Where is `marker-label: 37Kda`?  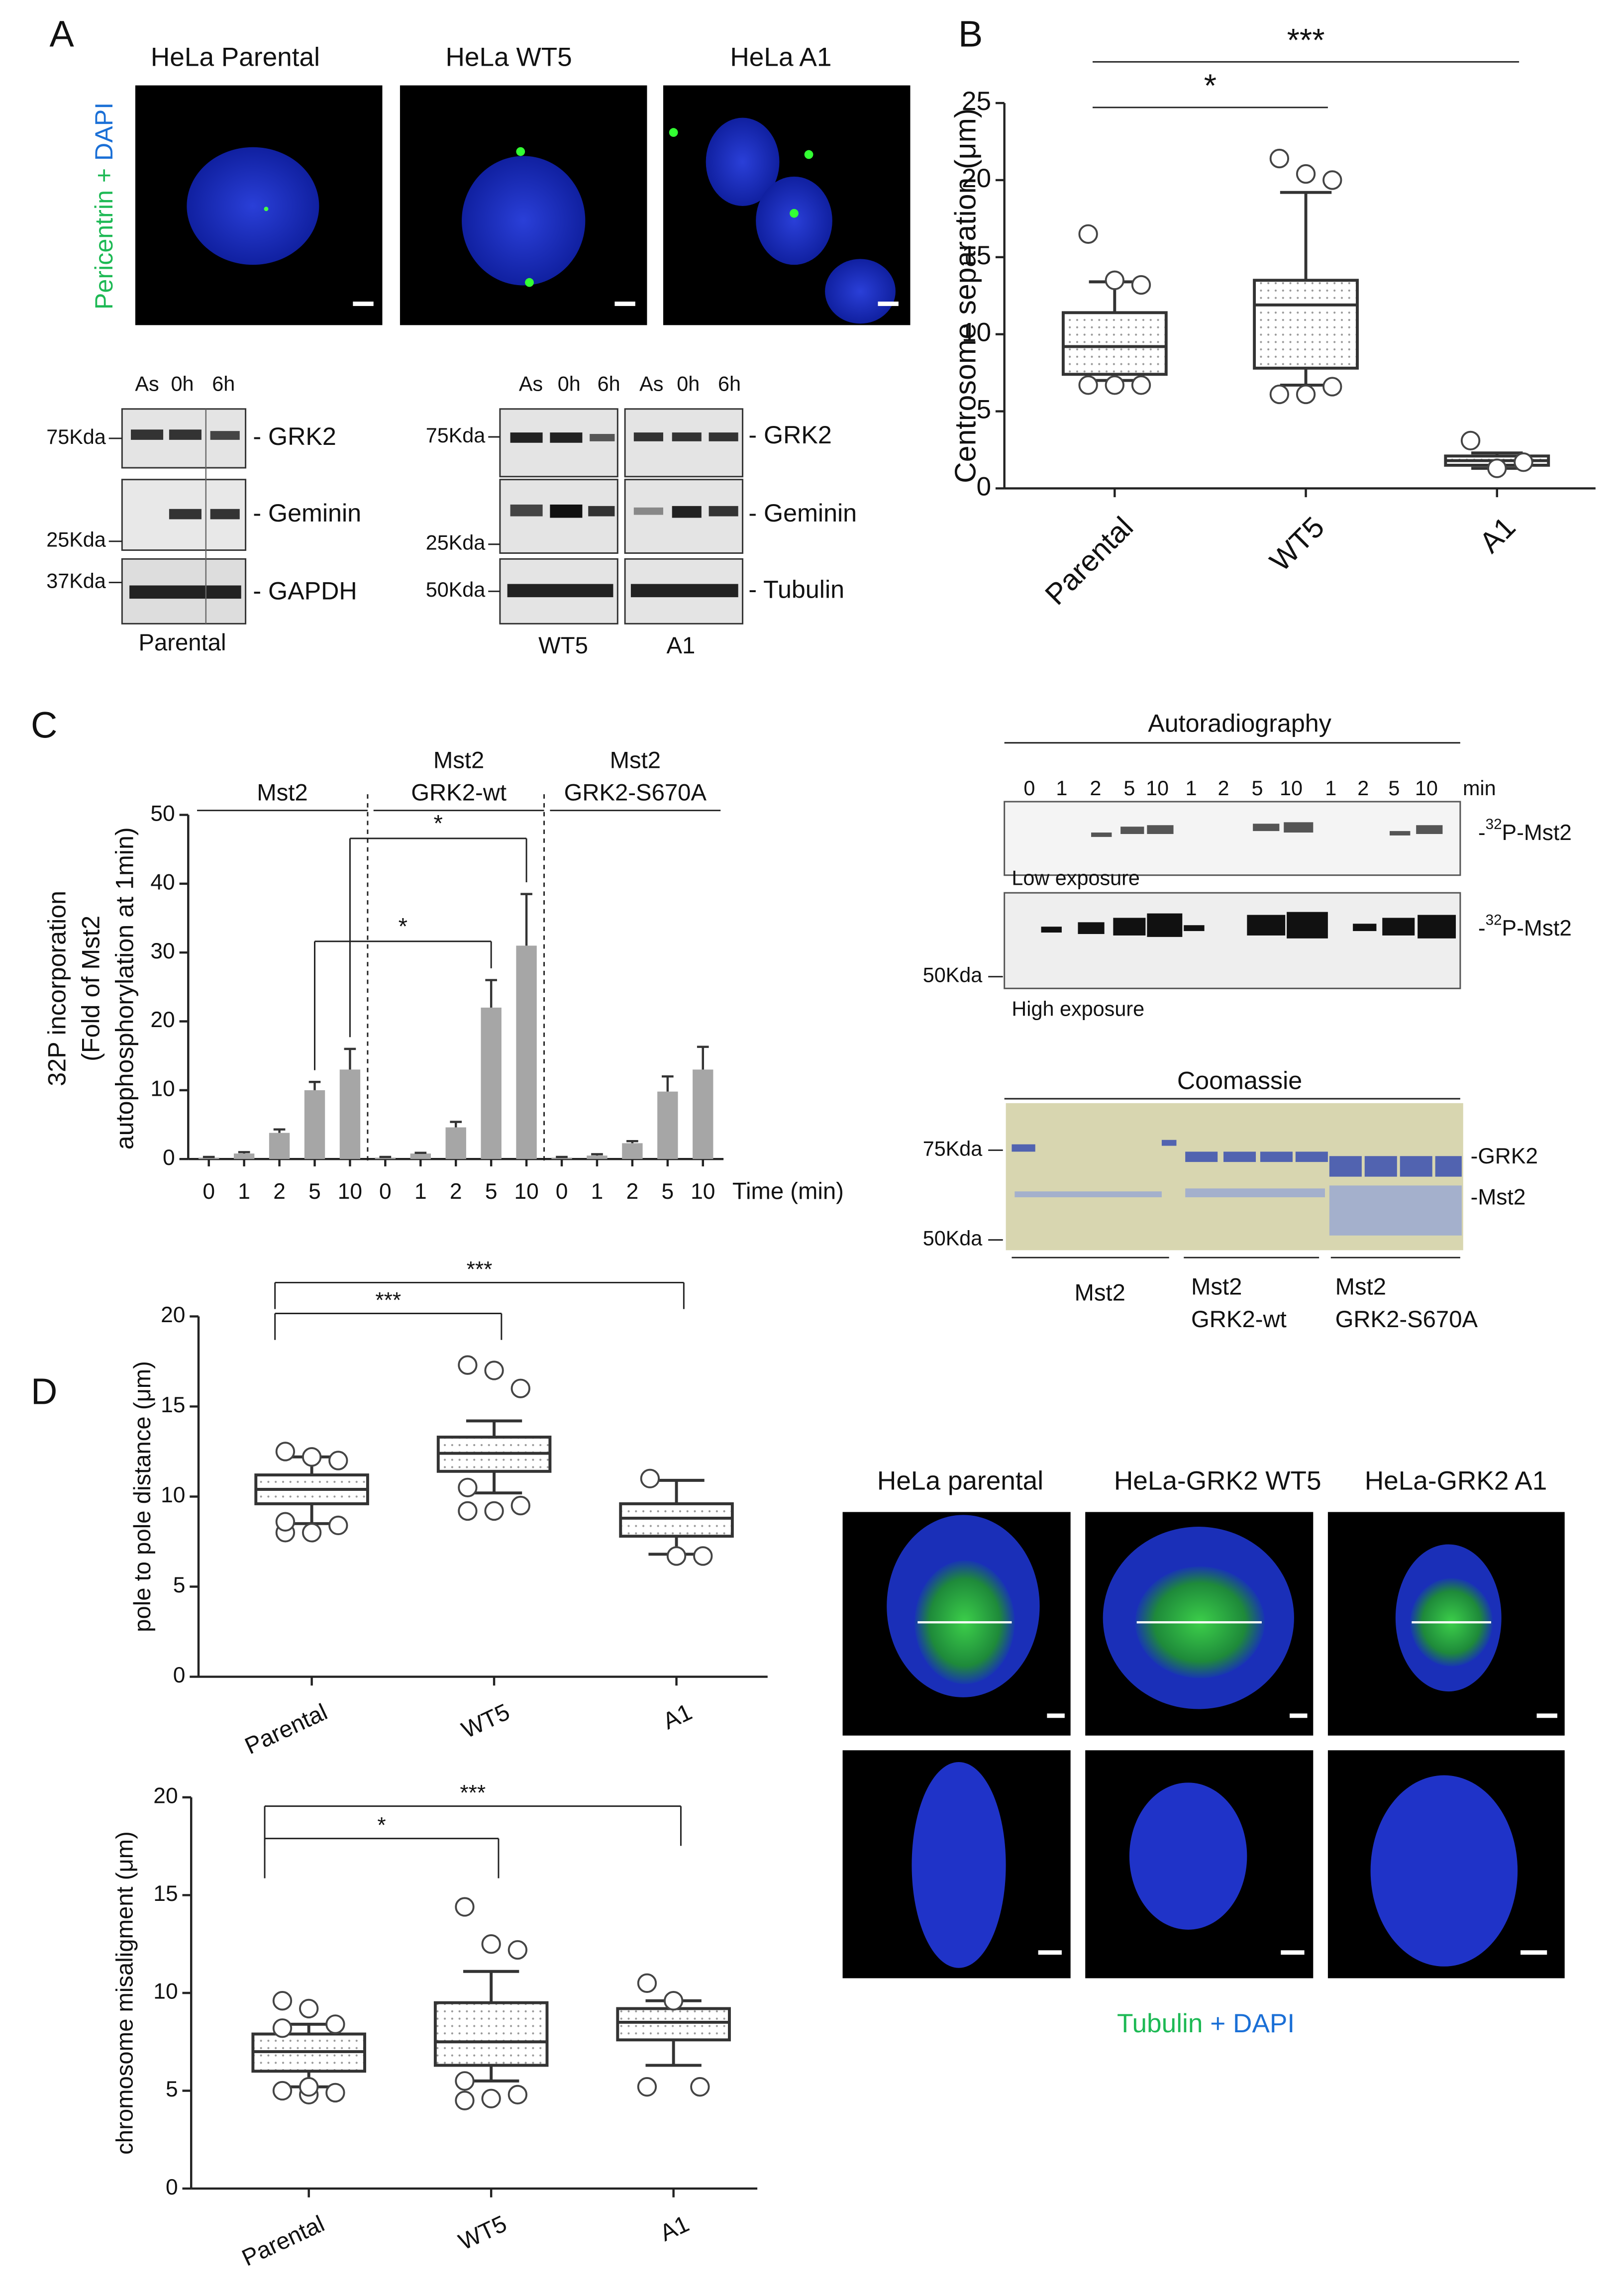
marker-label: 37Kda is located at coordinates (76, 581).